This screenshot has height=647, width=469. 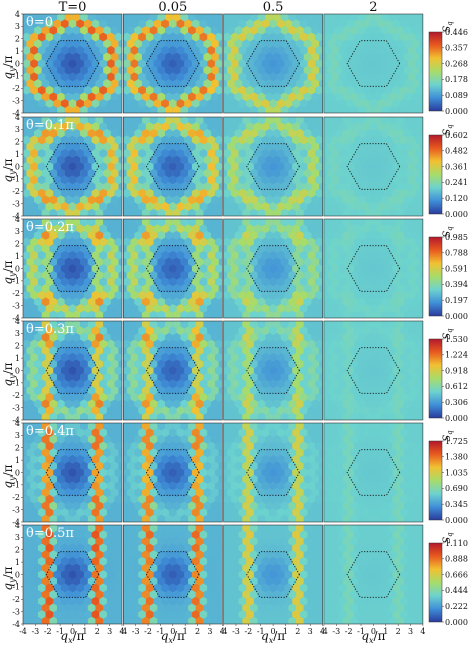 What do you see at coordinates (272, 370) in the screenshot?
I see `panel-r3-c2` at bounding box center [272, 370].